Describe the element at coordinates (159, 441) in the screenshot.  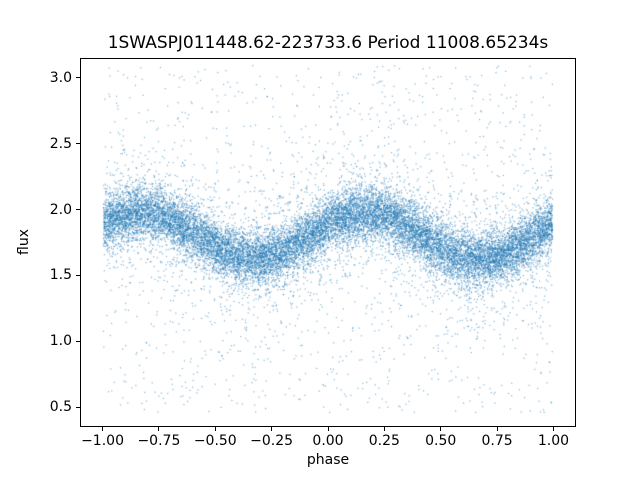
I see `x-tick-label: −0.75` at that location.